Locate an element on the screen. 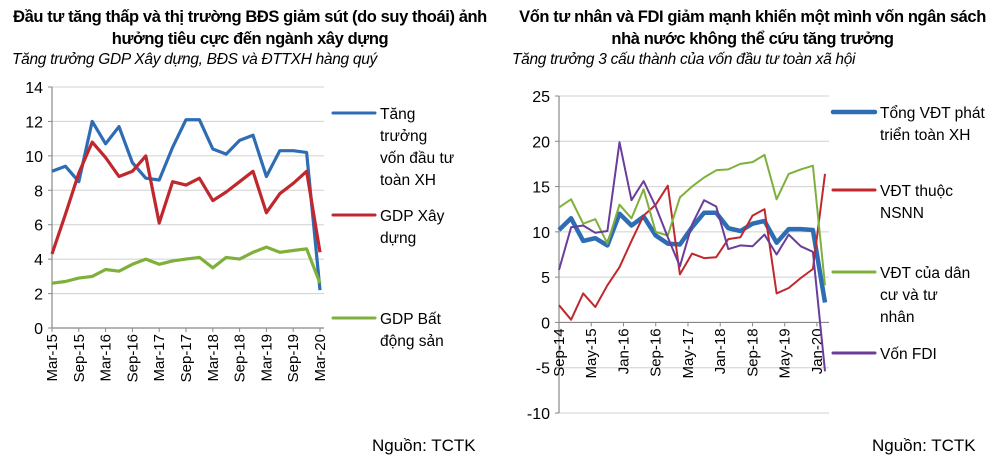  y-tick-label: 5 is located at coordinates (545, 278).